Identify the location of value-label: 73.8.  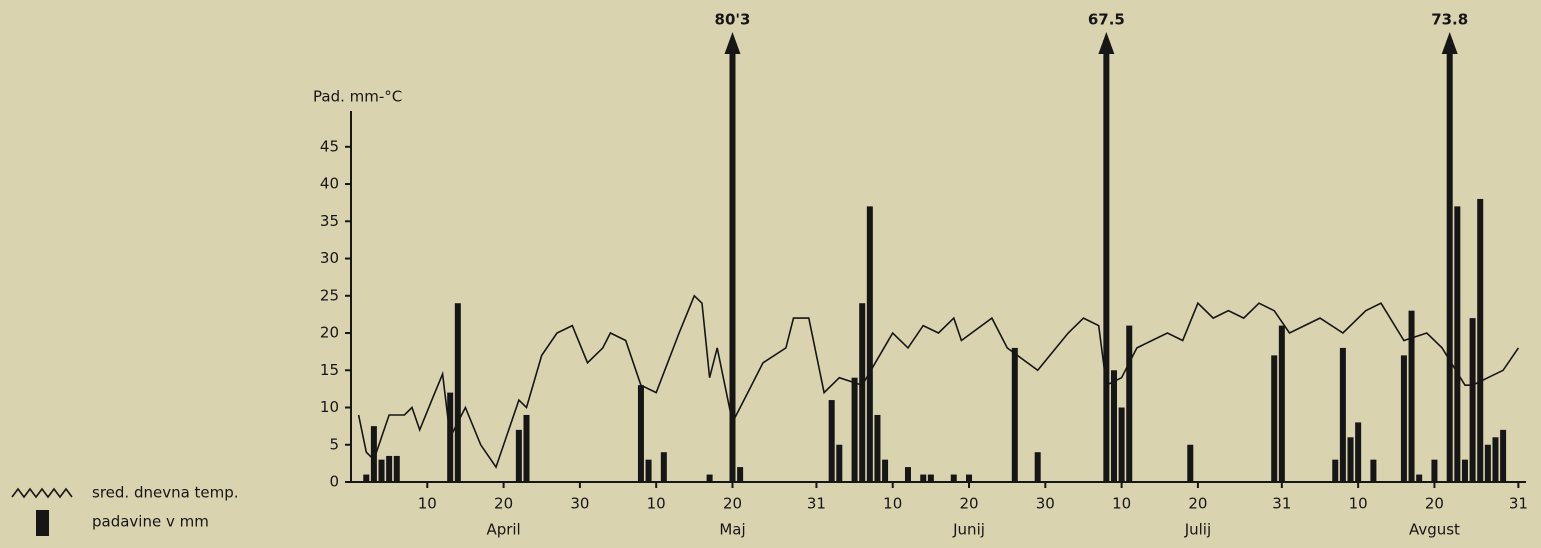
(1449, 20).